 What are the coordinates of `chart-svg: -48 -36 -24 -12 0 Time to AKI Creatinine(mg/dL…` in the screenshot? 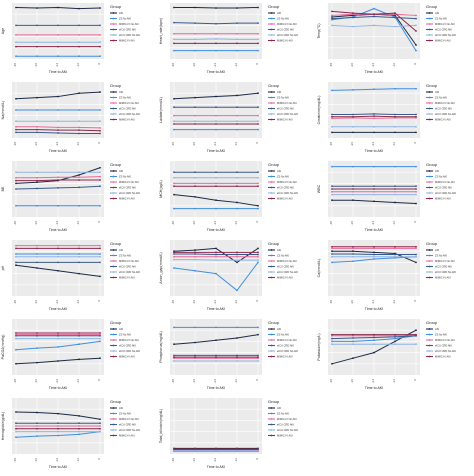 It's located at (386, 117).